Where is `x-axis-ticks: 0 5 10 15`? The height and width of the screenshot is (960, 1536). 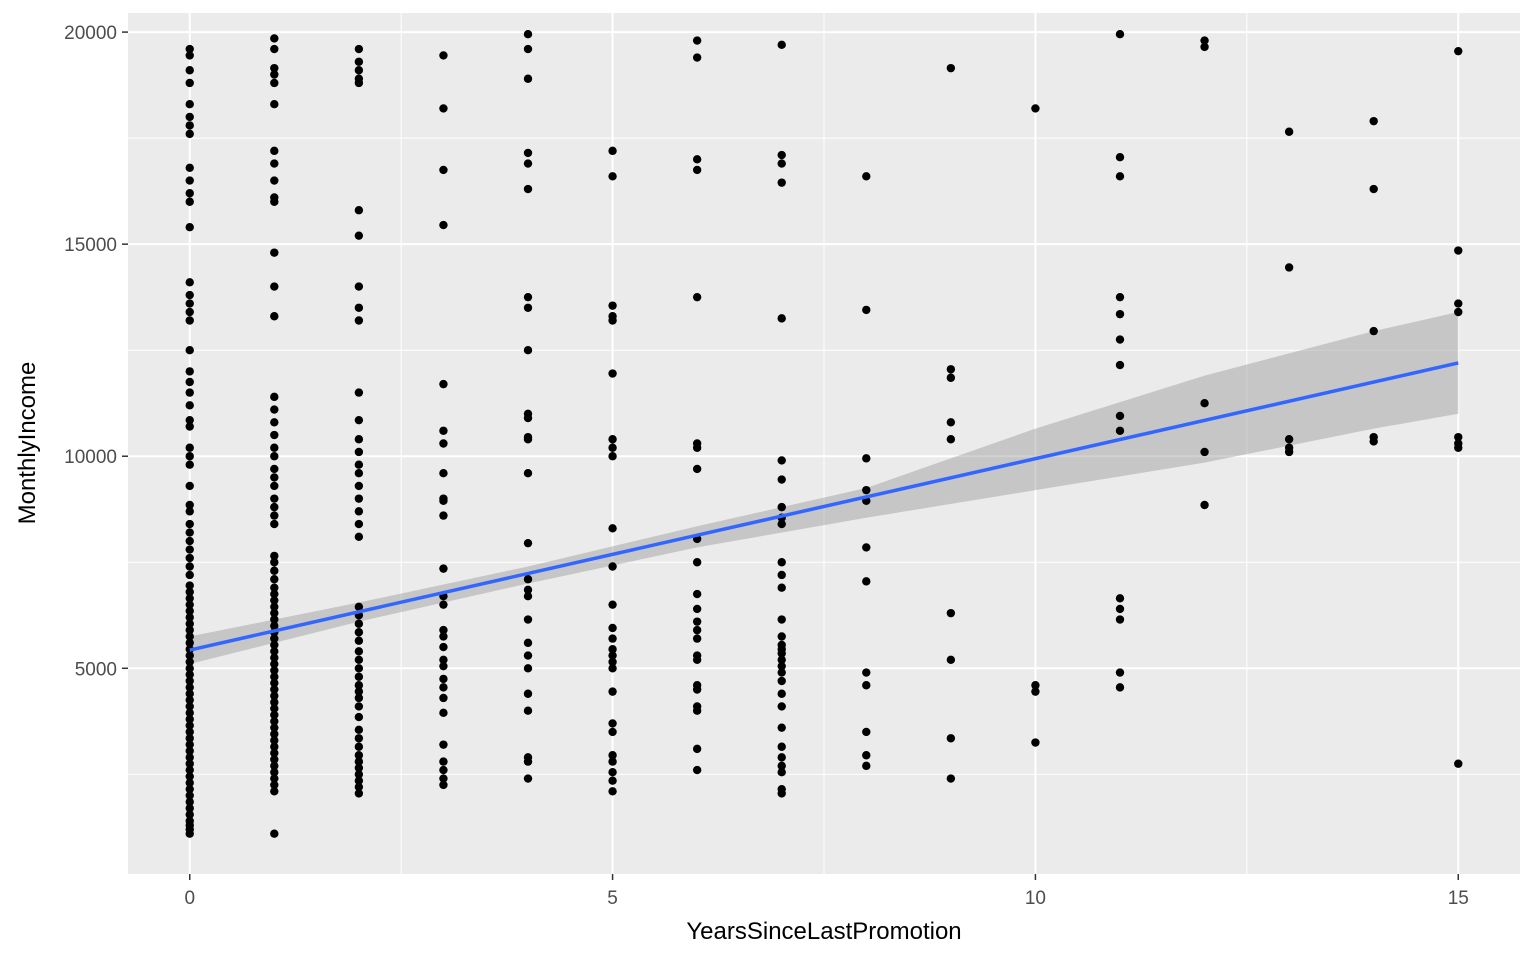 x-axis-ticks: 0 5 10 15 is located at coordinates (826, 891).